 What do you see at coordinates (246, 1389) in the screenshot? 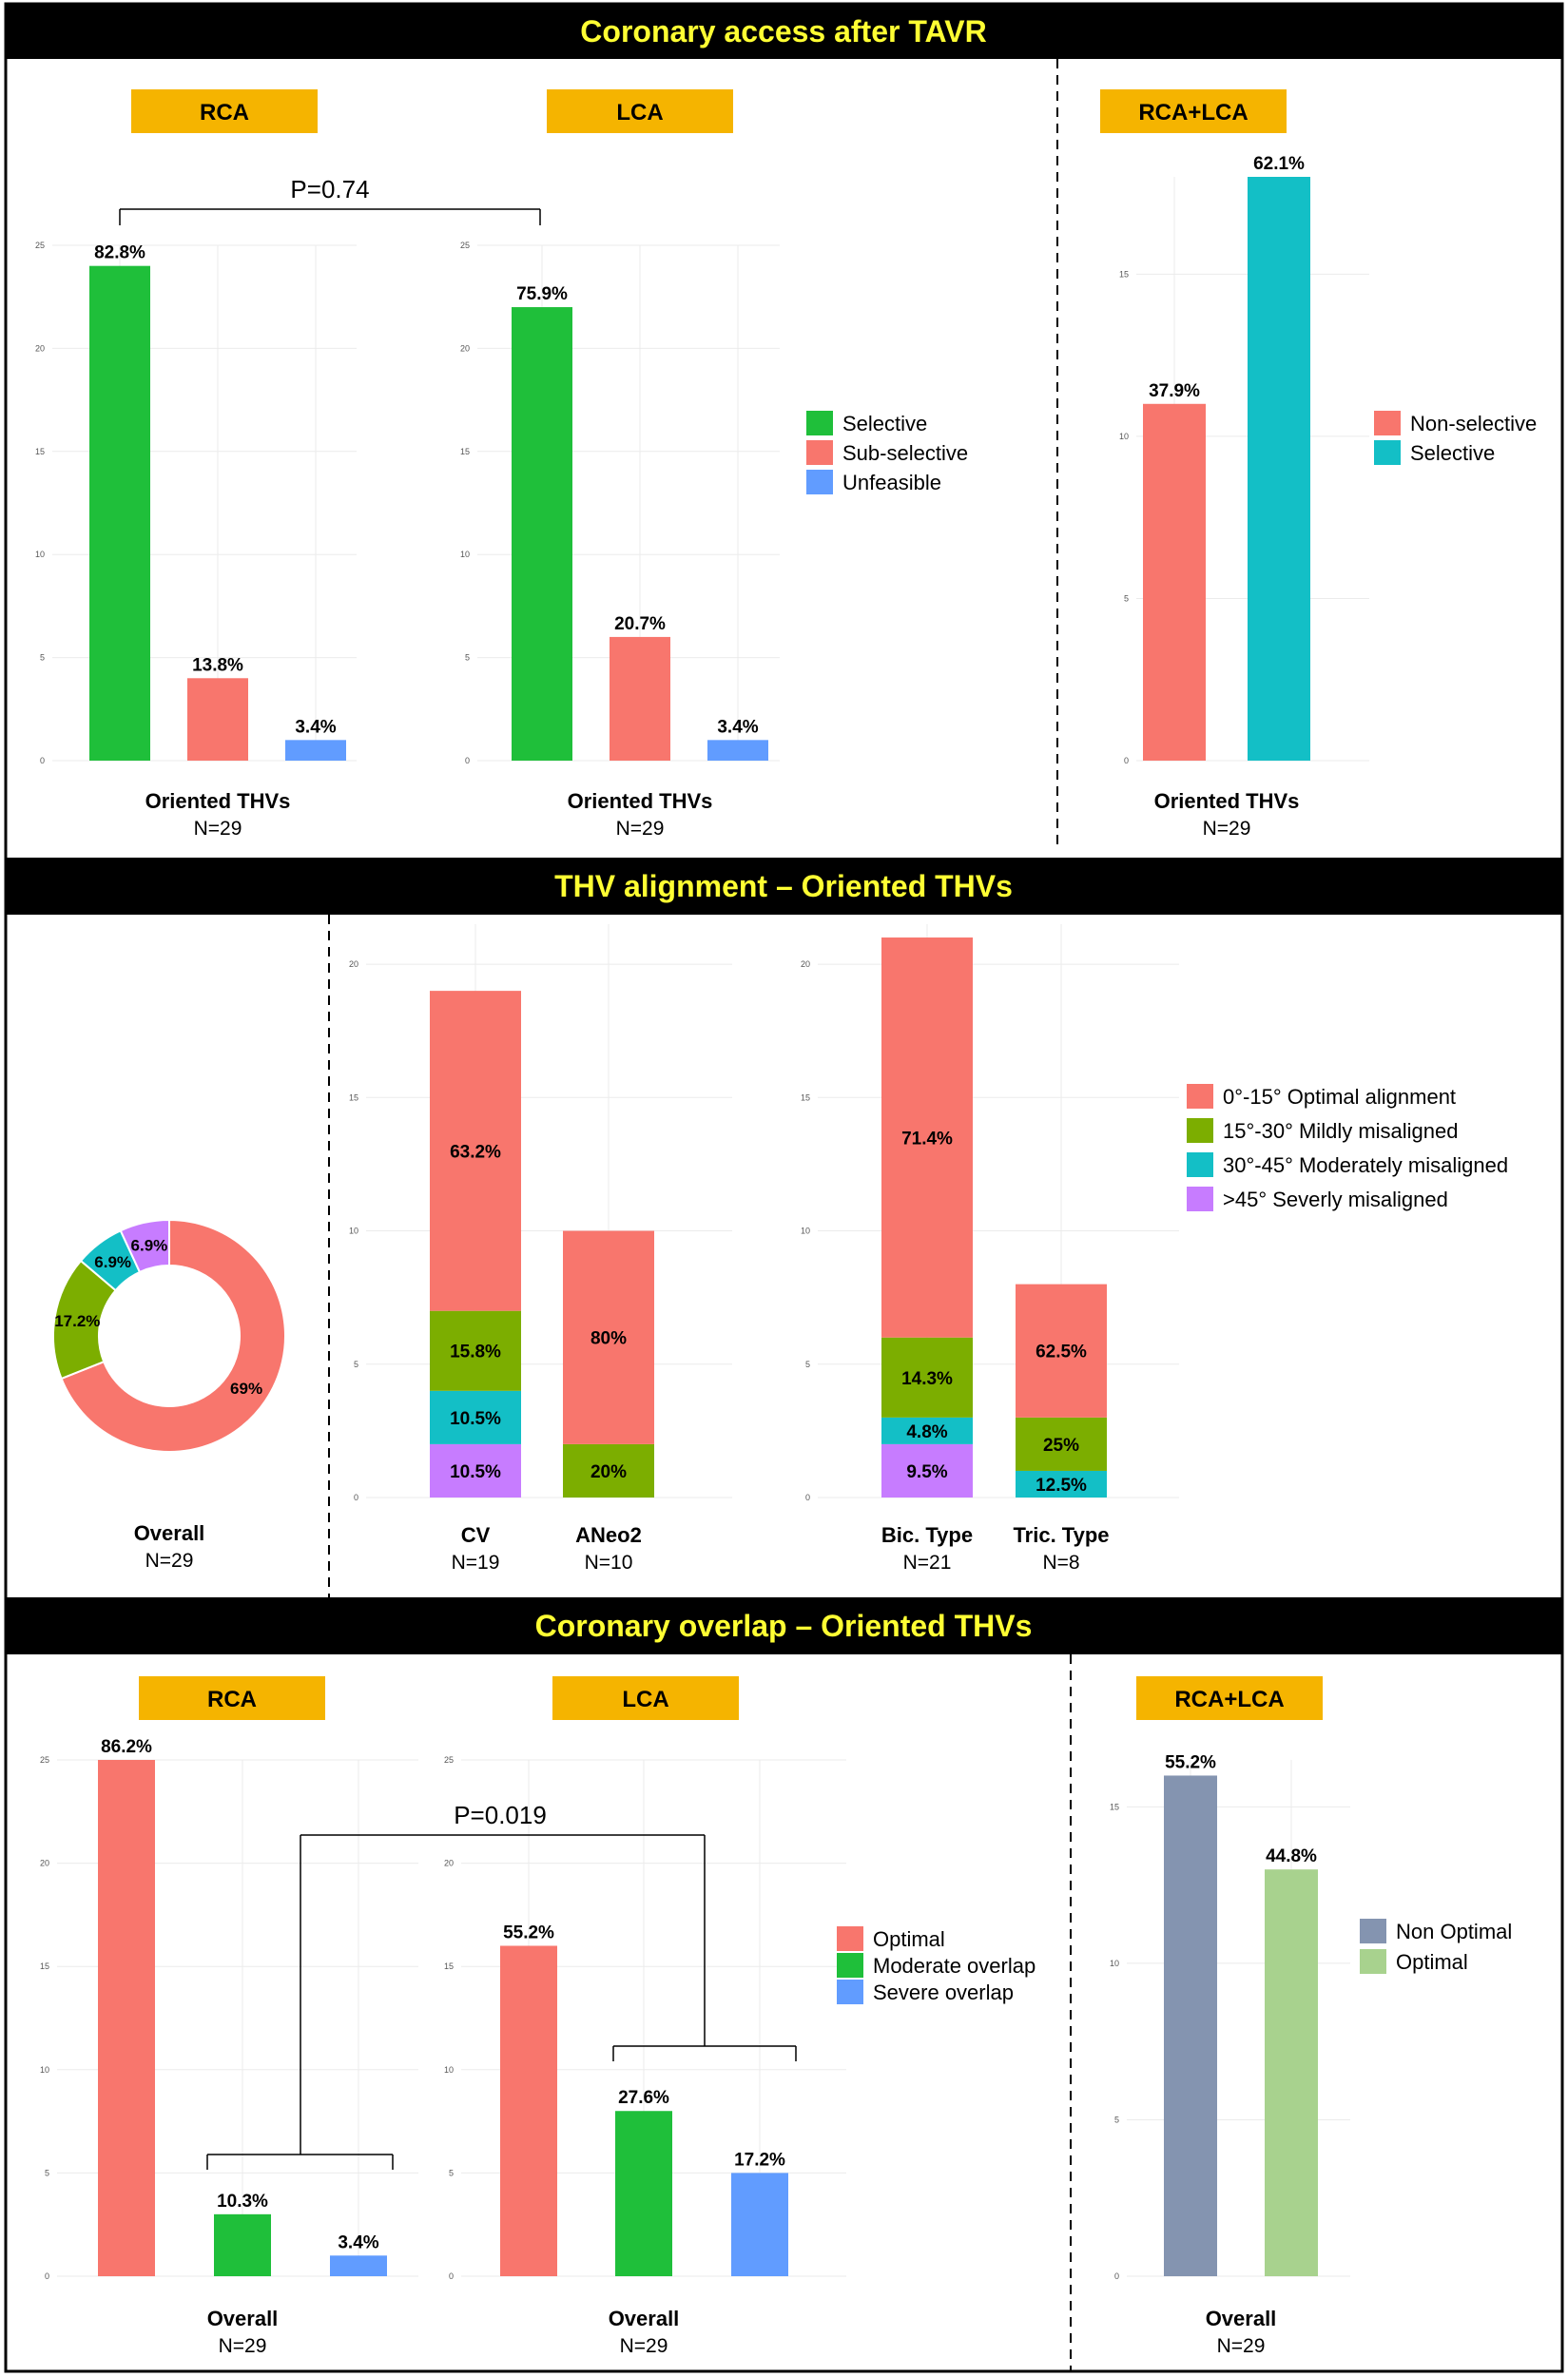
I see `donut-slice-label: 69%` at bounding box center [246, 1389].